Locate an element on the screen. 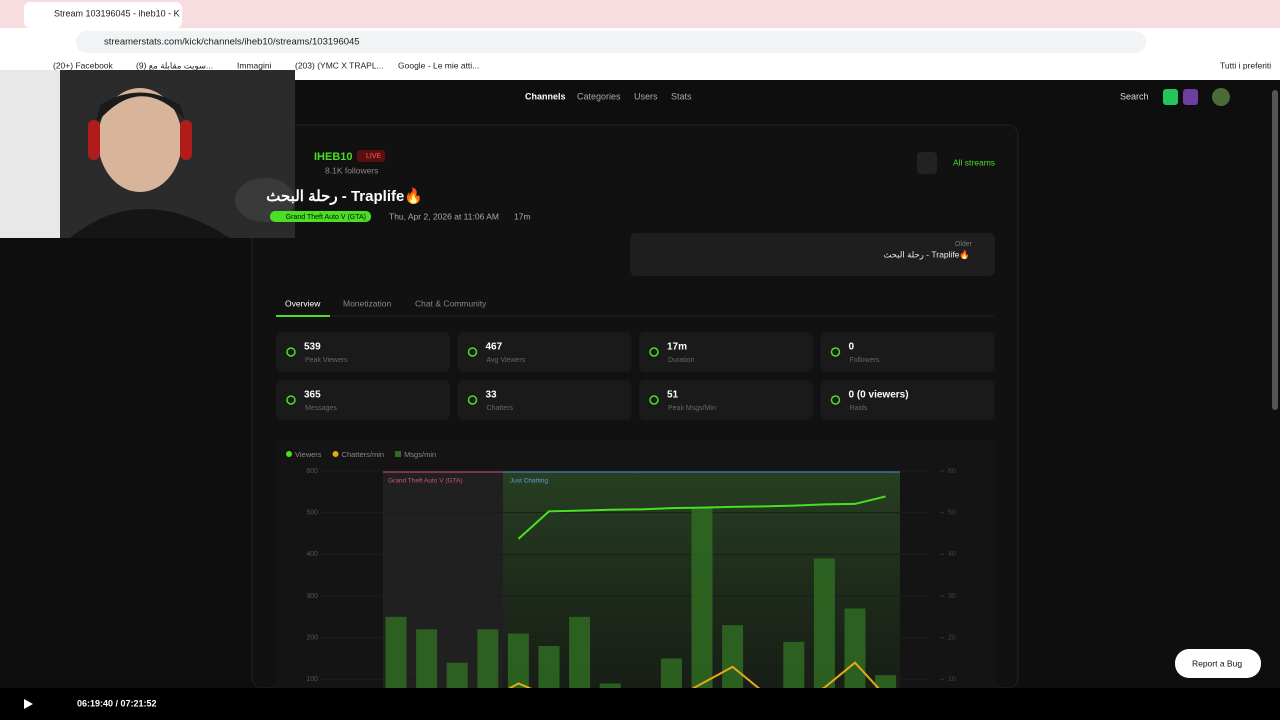 This screenshot has height=720, width=1280. tab: Overview is located at coordinates (303, 303).